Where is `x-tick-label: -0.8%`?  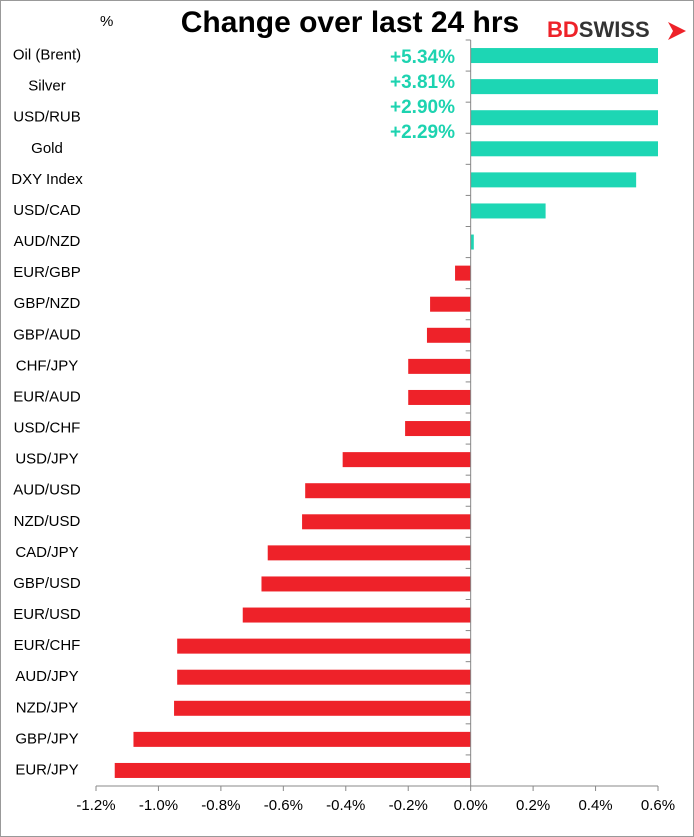
x-tick-label: -0.8% is located at coordinates (220, 805).